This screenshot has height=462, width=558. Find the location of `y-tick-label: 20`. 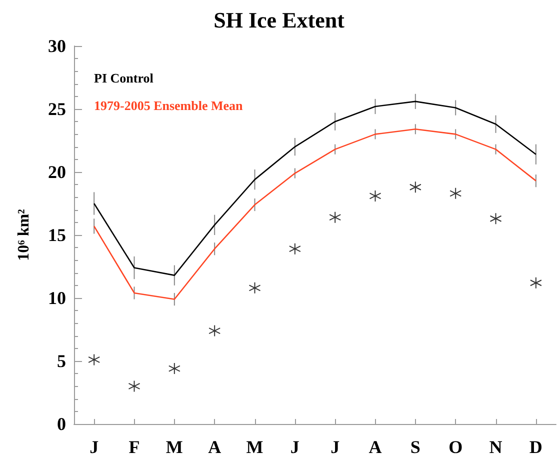

y-tick-label: 20 is located at coordinates (57, 172).